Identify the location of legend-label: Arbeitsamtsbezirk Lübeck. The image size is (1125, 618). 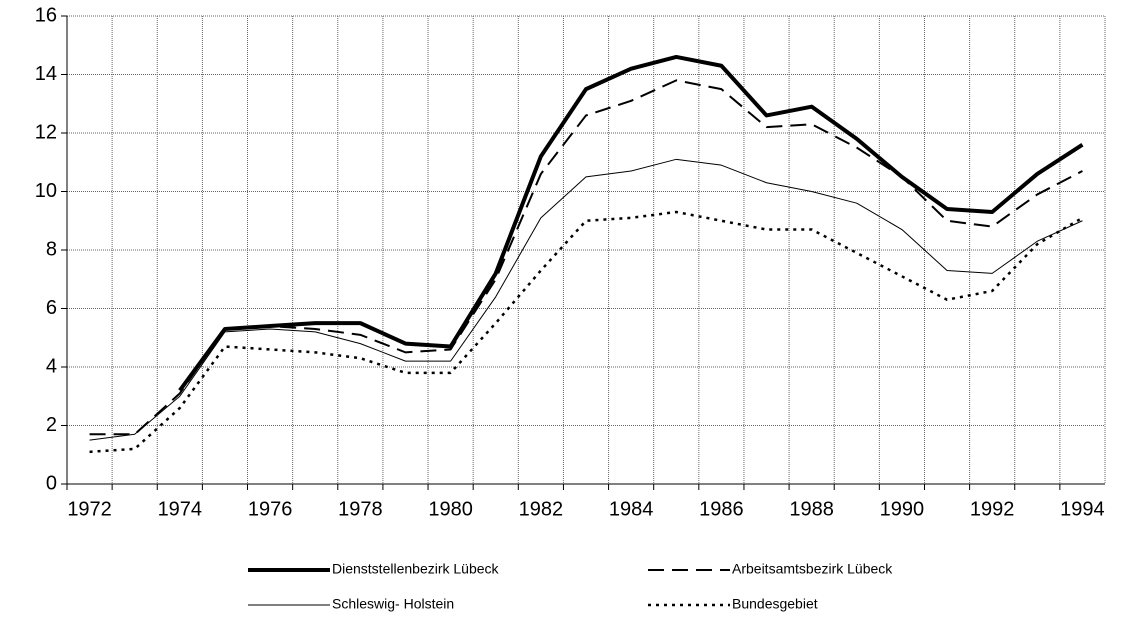
(812, 569).